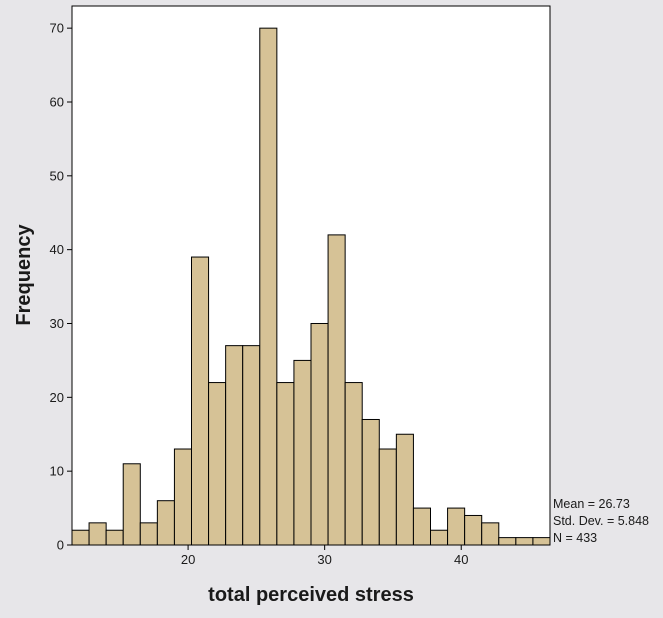 The image size is (663, 618). Describe the element at coordinates (57, 175) in the screenshot. I see `y-tick-label: 50` at that location.